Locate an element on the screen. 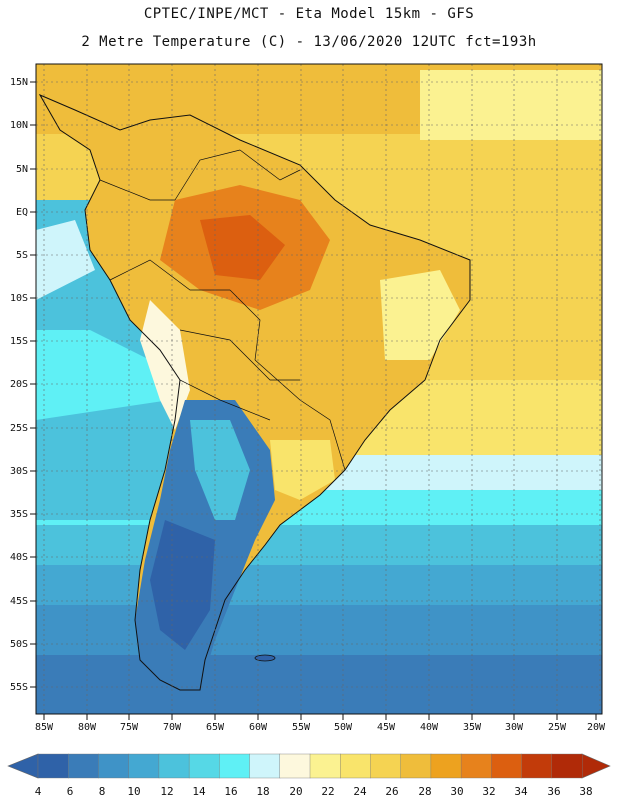  lon-label-80w: 80W is located at coordinates (87, 727).